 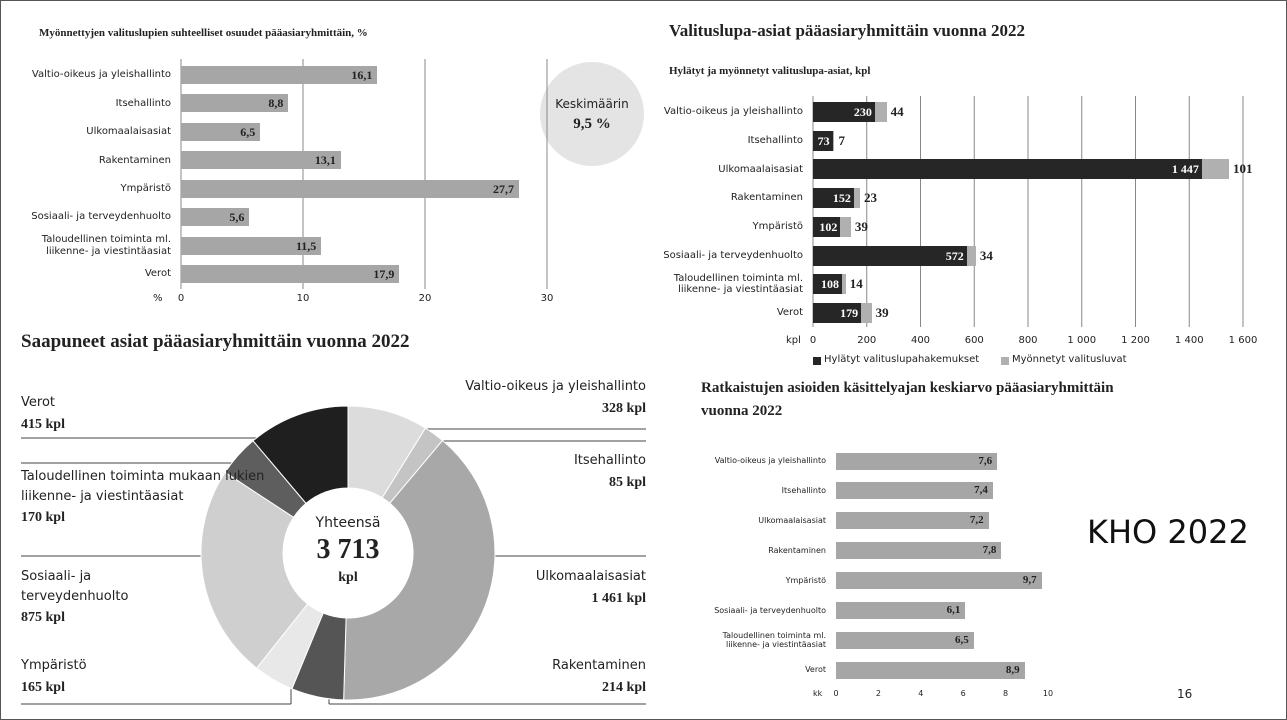 I want to click on value-label: 572, so click(x=954, y=255).